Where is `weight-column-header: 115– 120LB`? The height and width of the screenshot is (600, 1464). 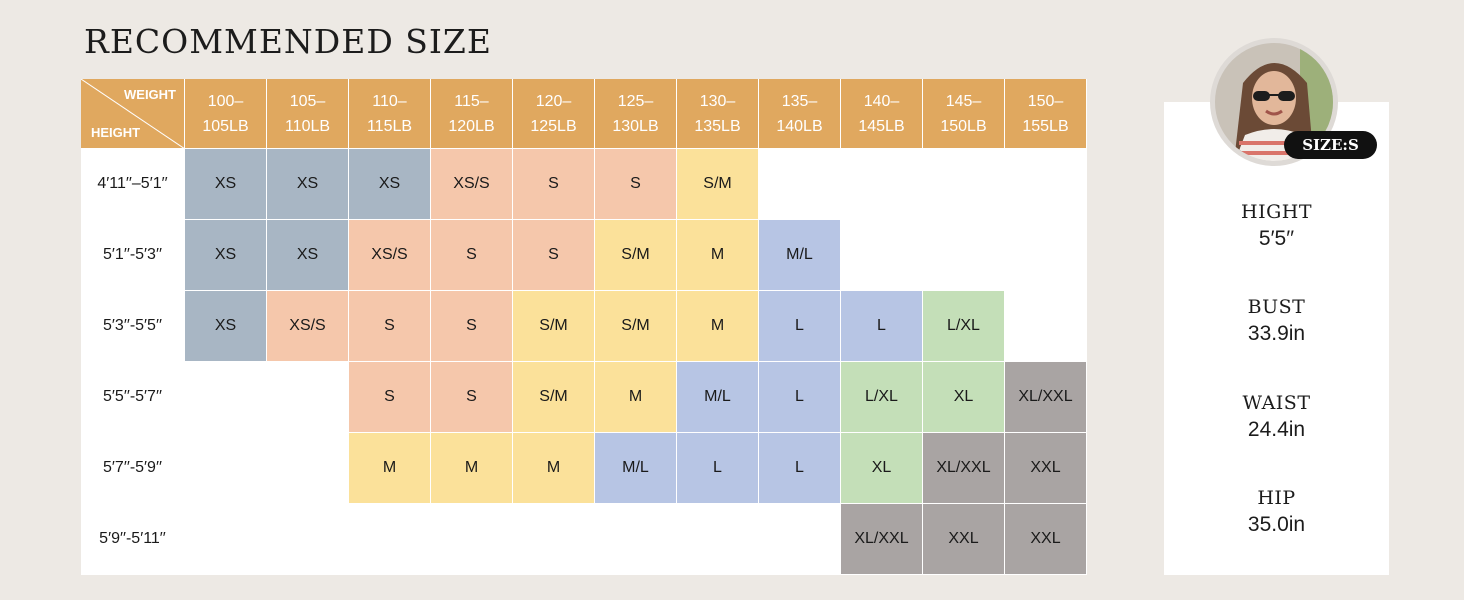
weight-column-header: 115– 120LB is located at coordinates (472, 114).